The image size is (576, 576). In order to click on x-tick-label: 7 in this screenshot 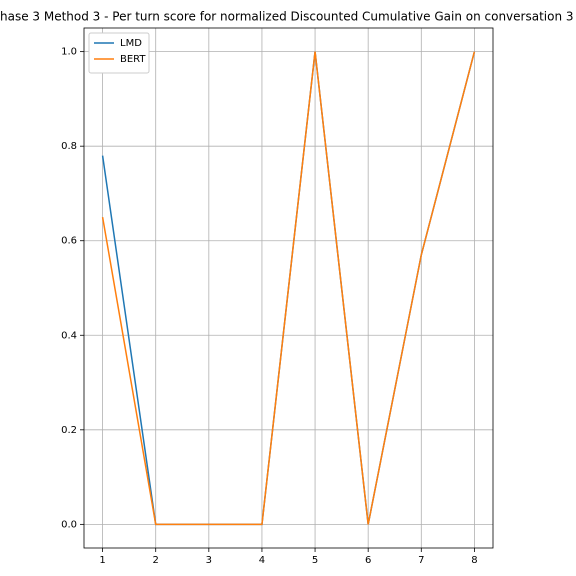, I will do `click(421, 560)`.